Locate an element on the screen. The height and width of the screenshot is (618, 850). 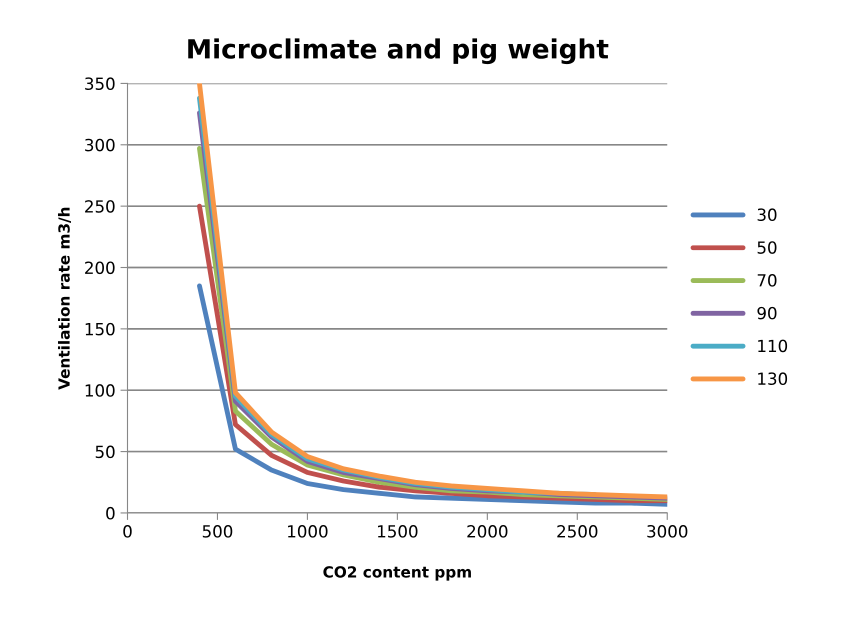
legend-label: 110 is located at coordinates (773, 346).